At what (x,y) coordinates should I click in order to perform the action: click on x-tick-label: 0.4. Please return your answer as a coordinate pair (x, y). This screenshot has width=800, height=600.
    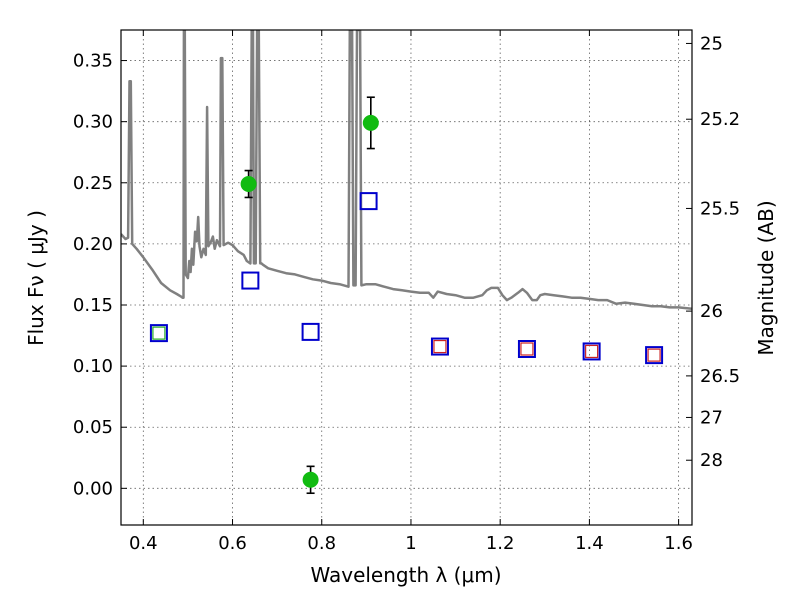
    Looking at the image, I should click on (143, 543).